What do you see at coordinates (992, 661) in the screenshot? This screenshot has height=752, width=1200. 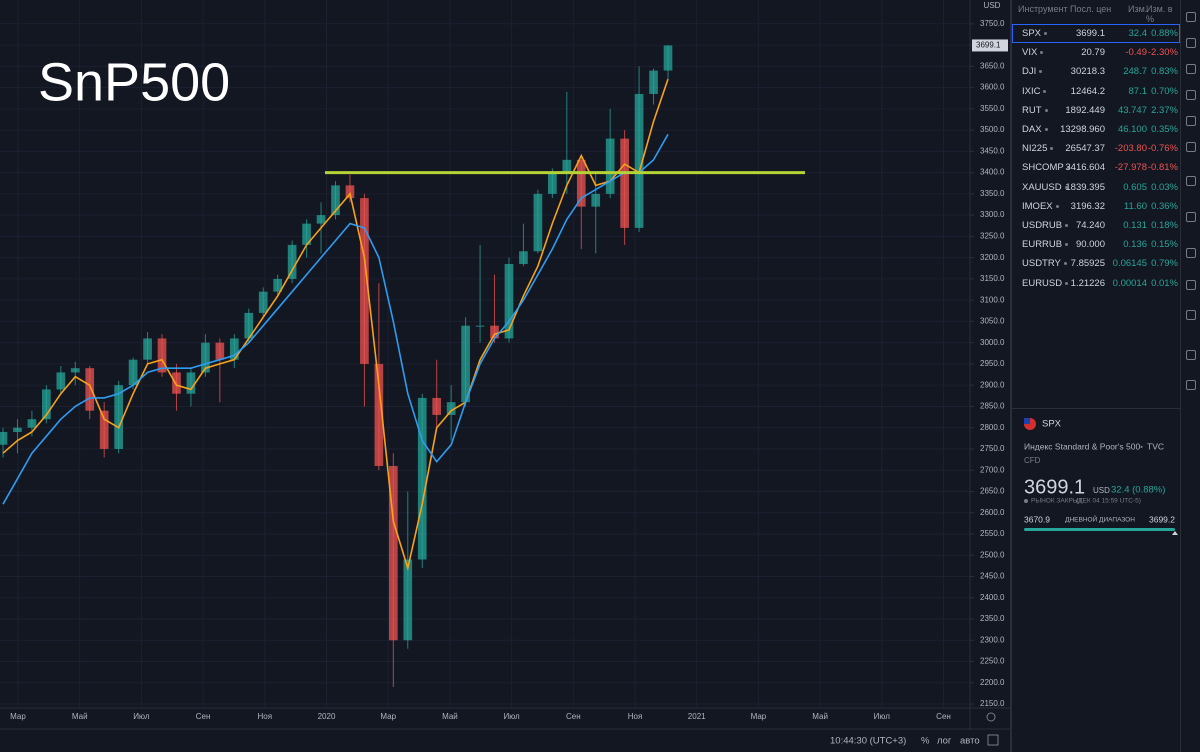 I see `y-tick-label: 2250.0` at bounding box center [992, 661].